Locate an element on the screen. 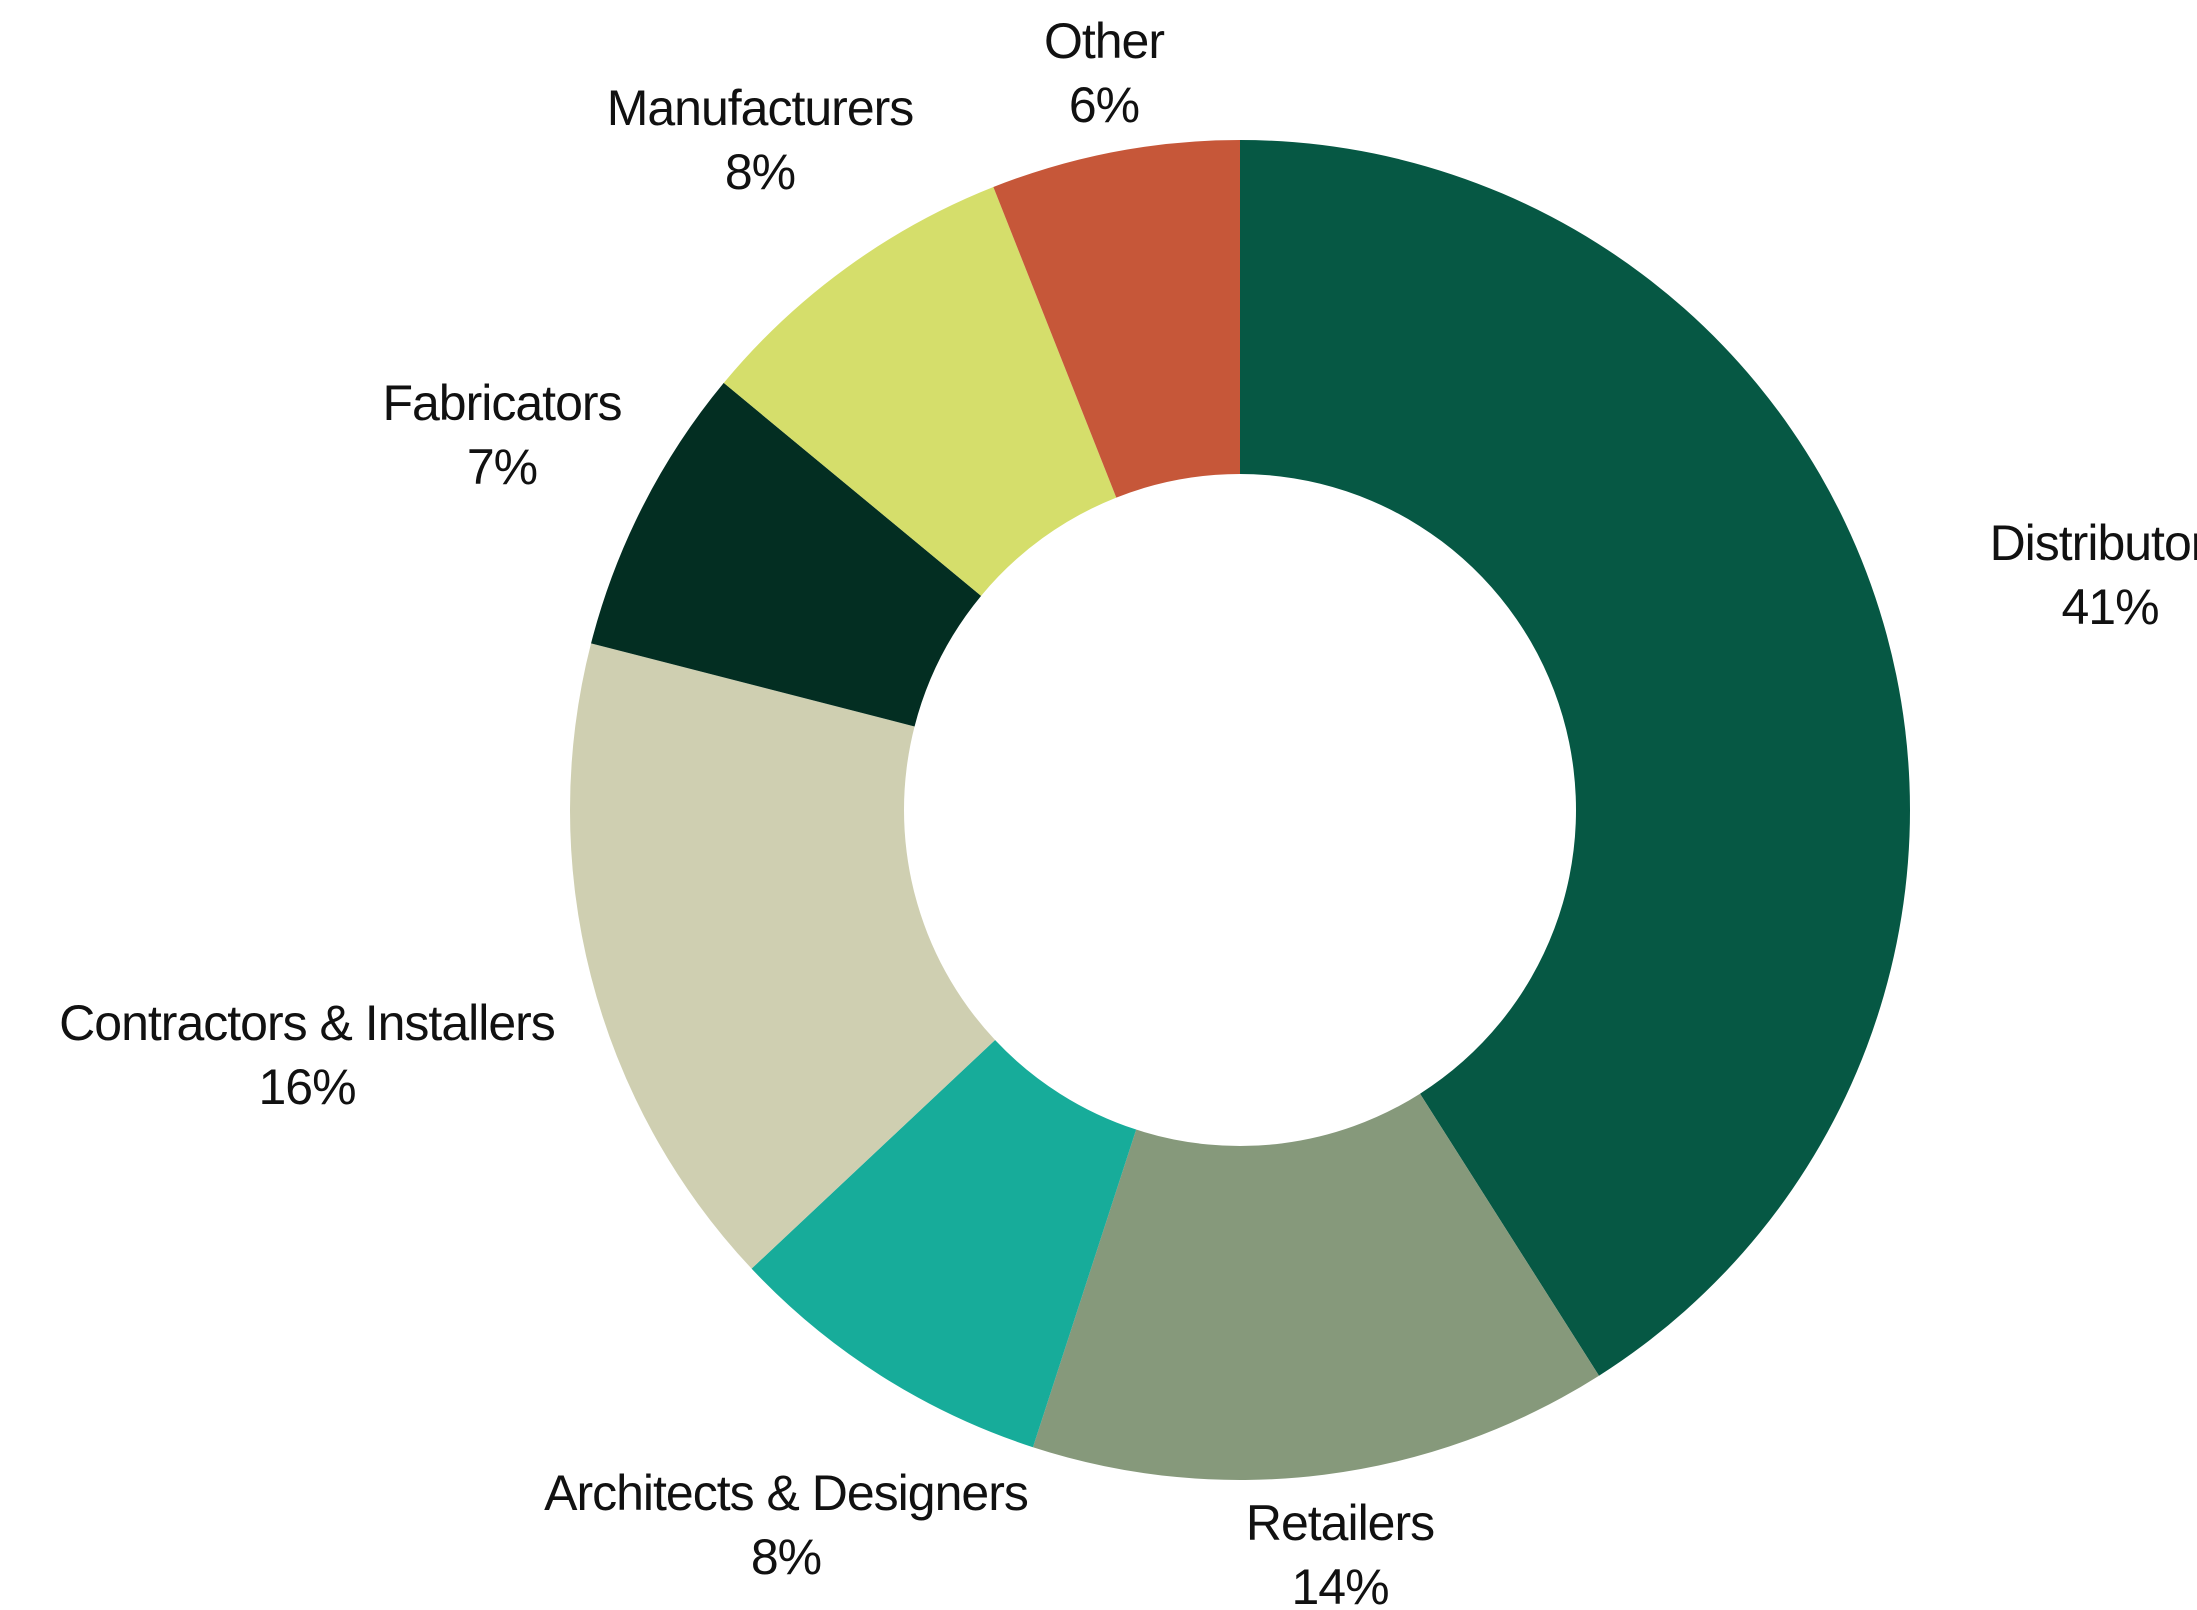  slice-label-retailers: Retailers 14% is located at coordinates (1340, 1552).